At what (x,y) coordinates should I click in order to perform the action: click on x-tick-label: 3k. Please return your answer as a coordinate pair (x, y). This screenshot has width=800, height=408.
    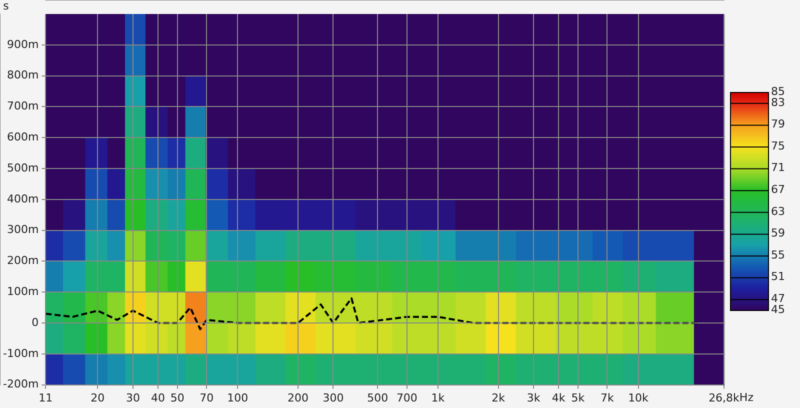
    Looking at the image, I should click on (533, 397).